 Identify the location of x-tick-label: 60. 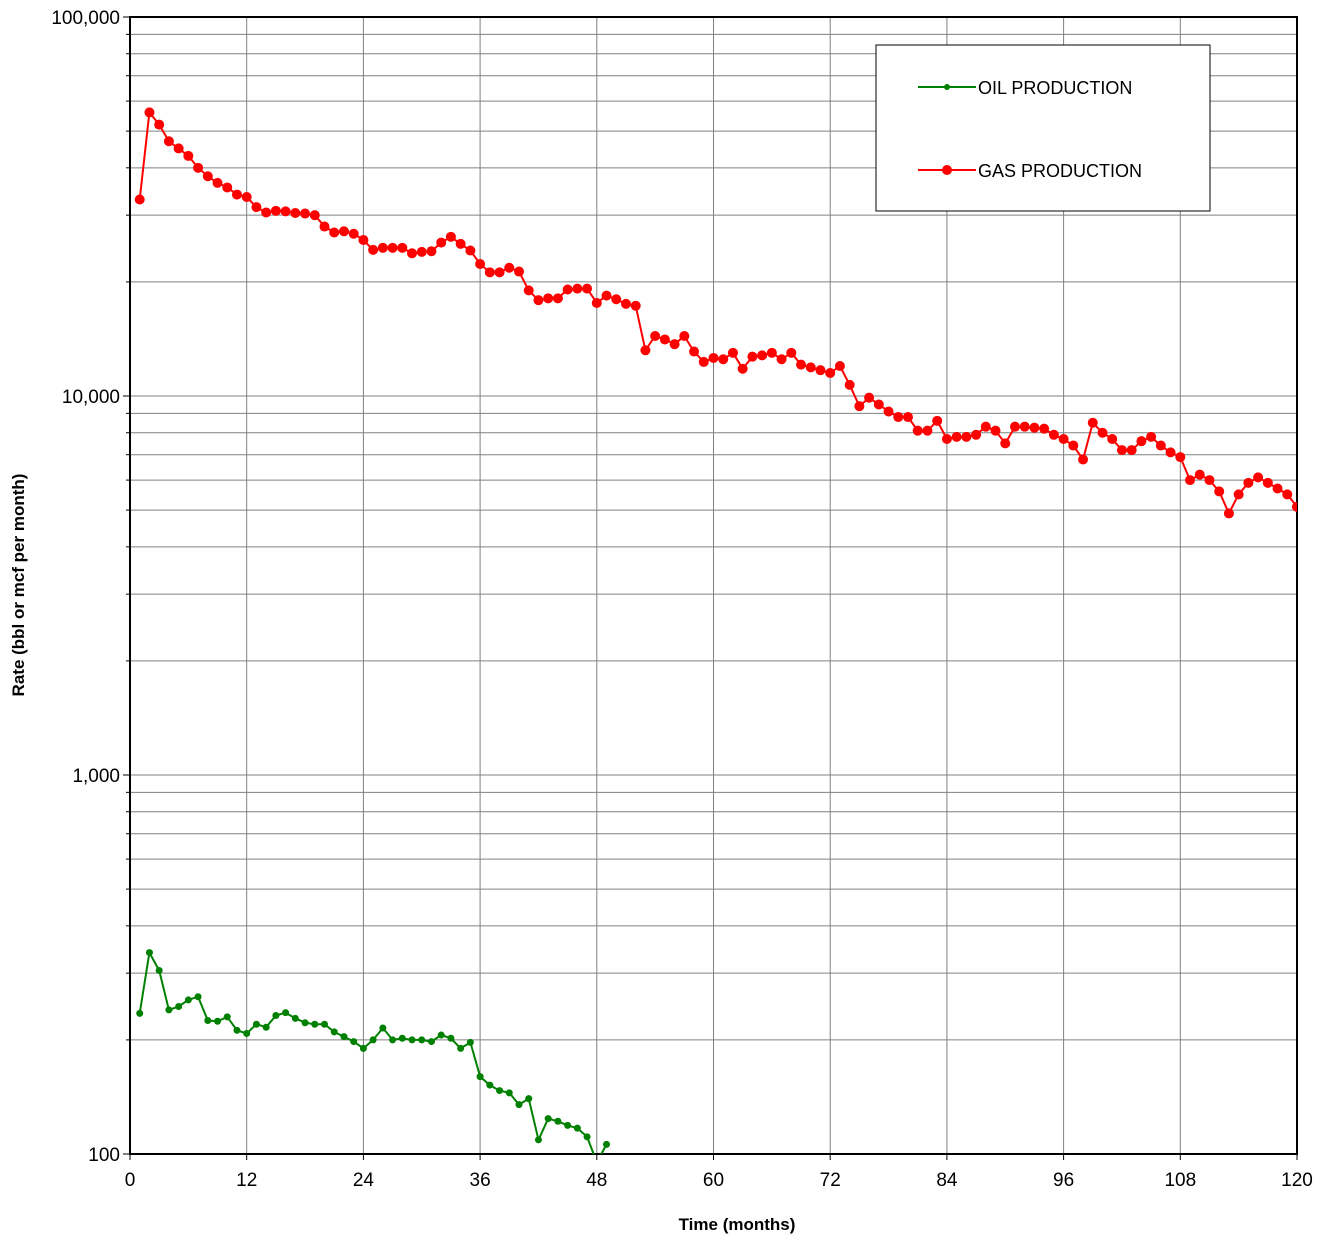
(713, 1180).